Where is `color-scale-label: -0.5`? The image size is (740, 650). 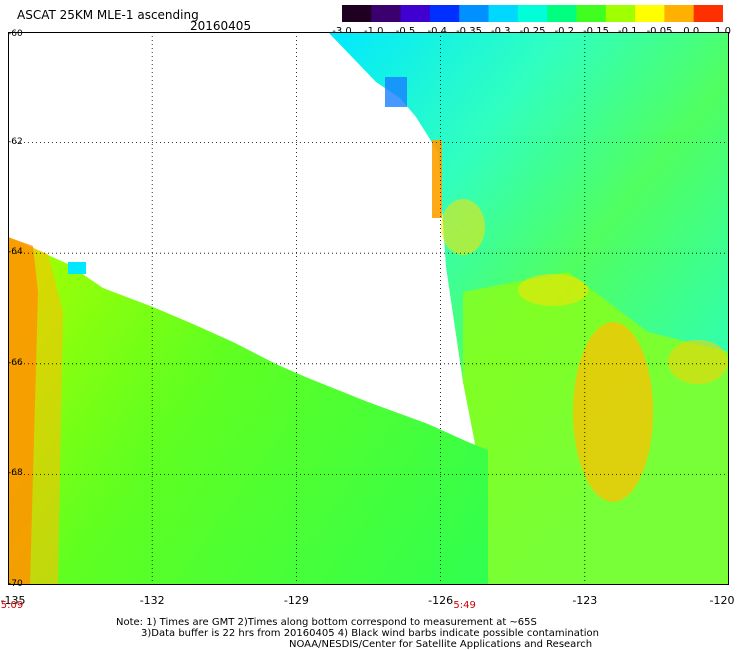 color-scale-label: -0.5 is located at coordinates (405, 31).